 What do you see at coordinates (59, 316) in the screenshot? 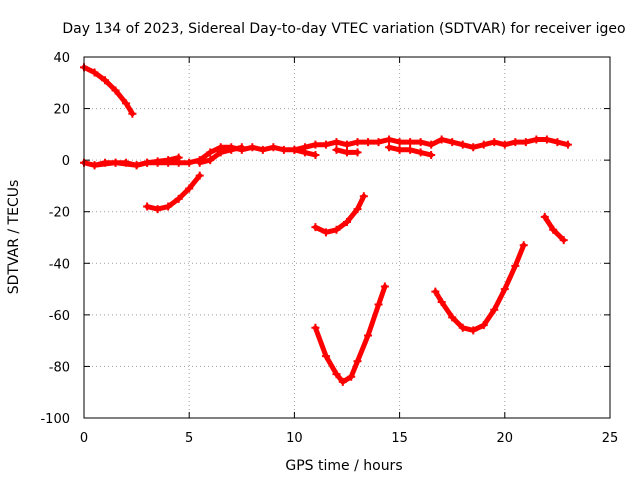
I see `y-tick-label: -60` at bounding box center [59, 316].